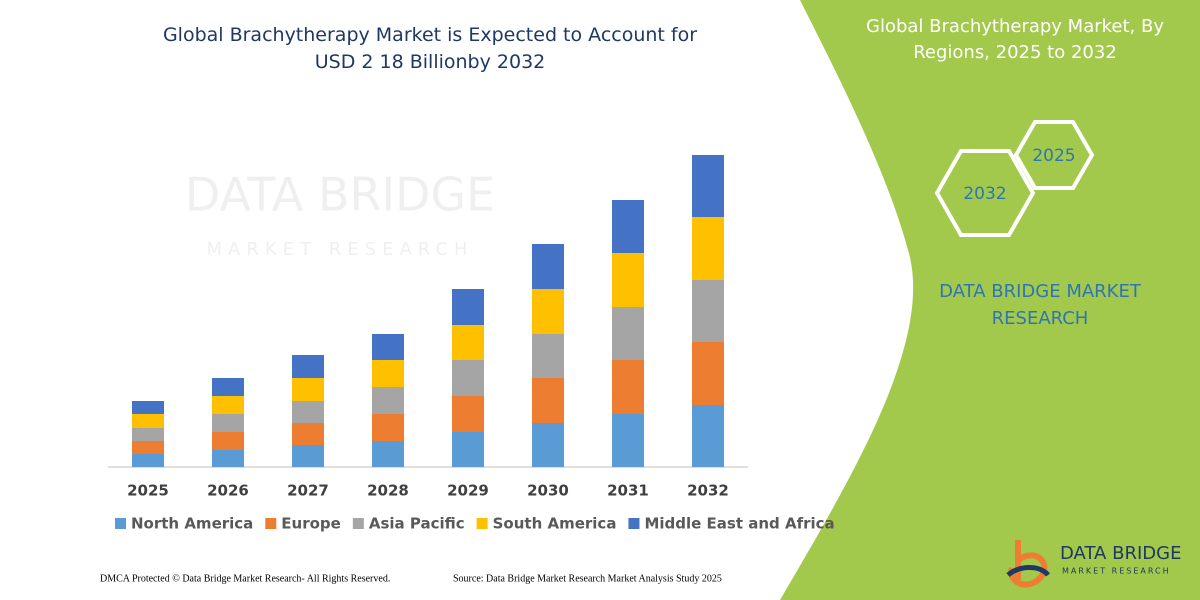 The image size is (1200, 600). What do you see at coordinates (548, 491) in the screenshot?
I see `x-tick-label: 2030` at bounding box center [548, 491].